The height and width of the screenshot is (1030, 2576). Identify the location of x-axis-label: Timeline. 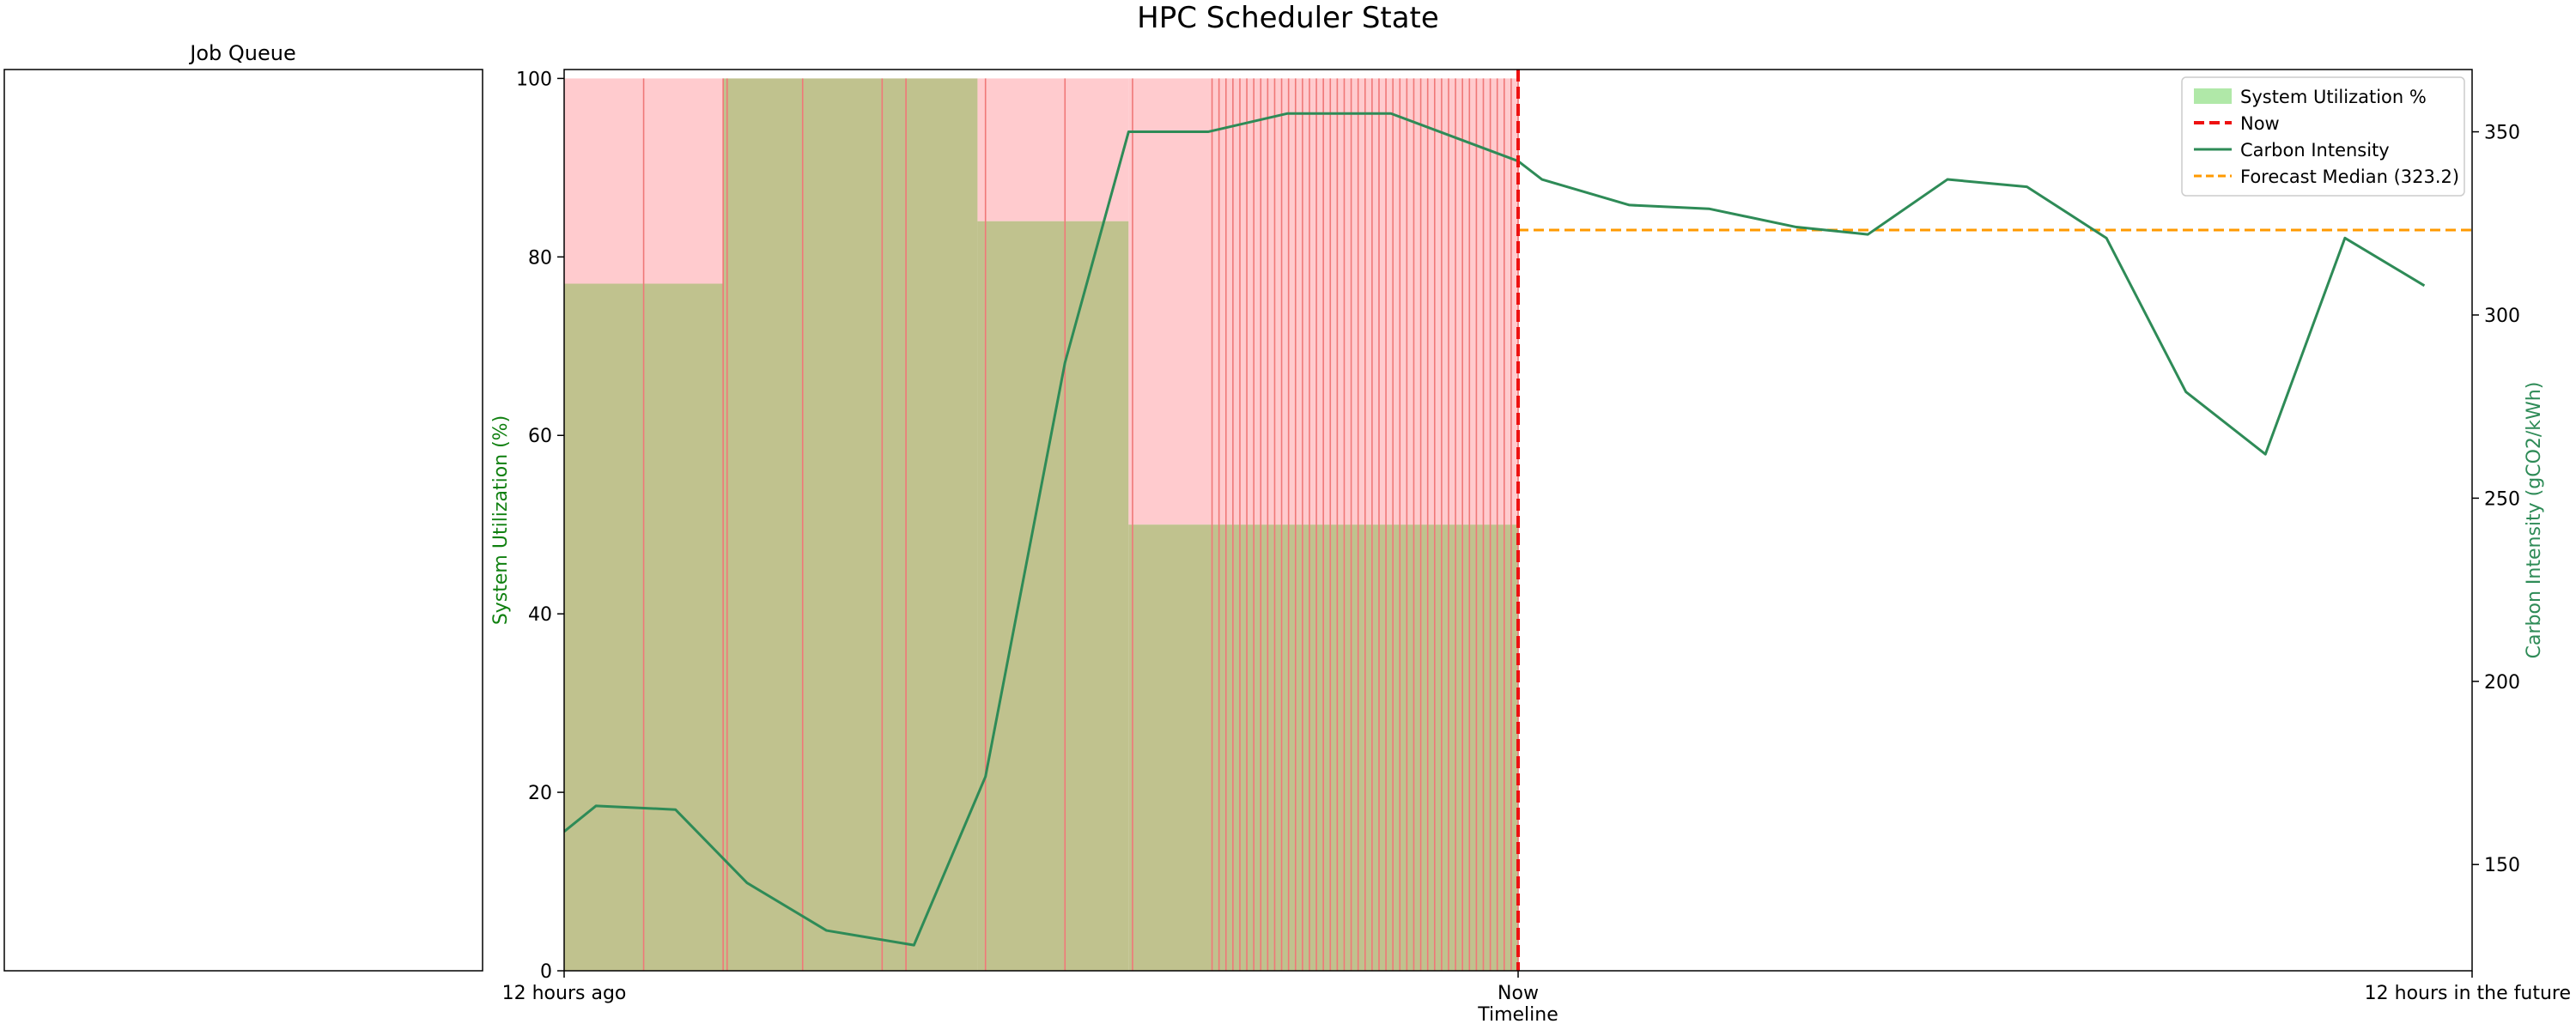
(1517, 1015).